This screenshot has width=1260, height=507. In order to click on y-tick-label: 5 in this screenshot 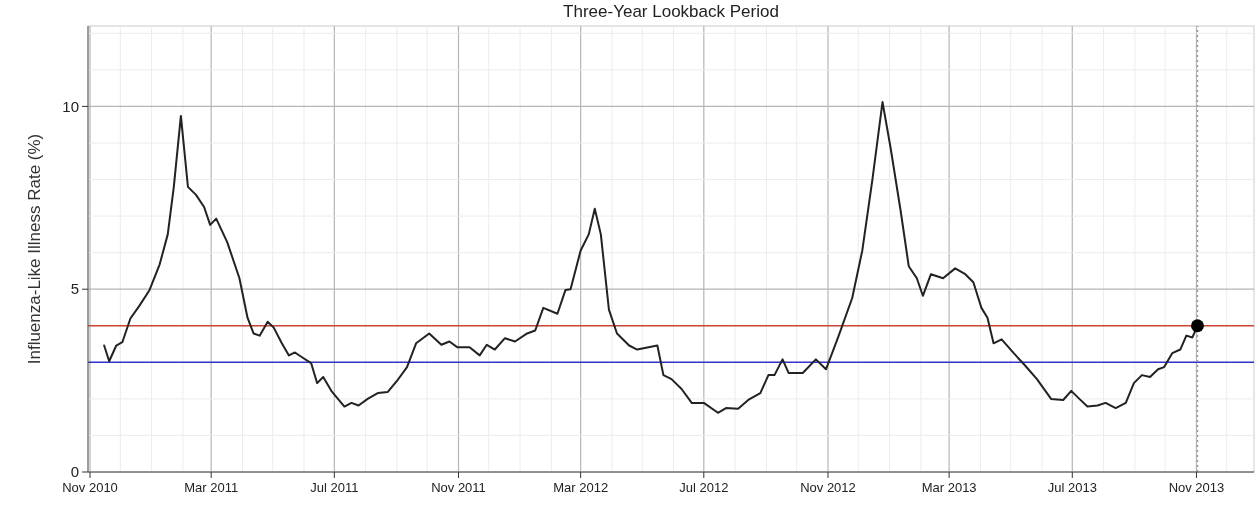, I will do `click(74, 289)`.